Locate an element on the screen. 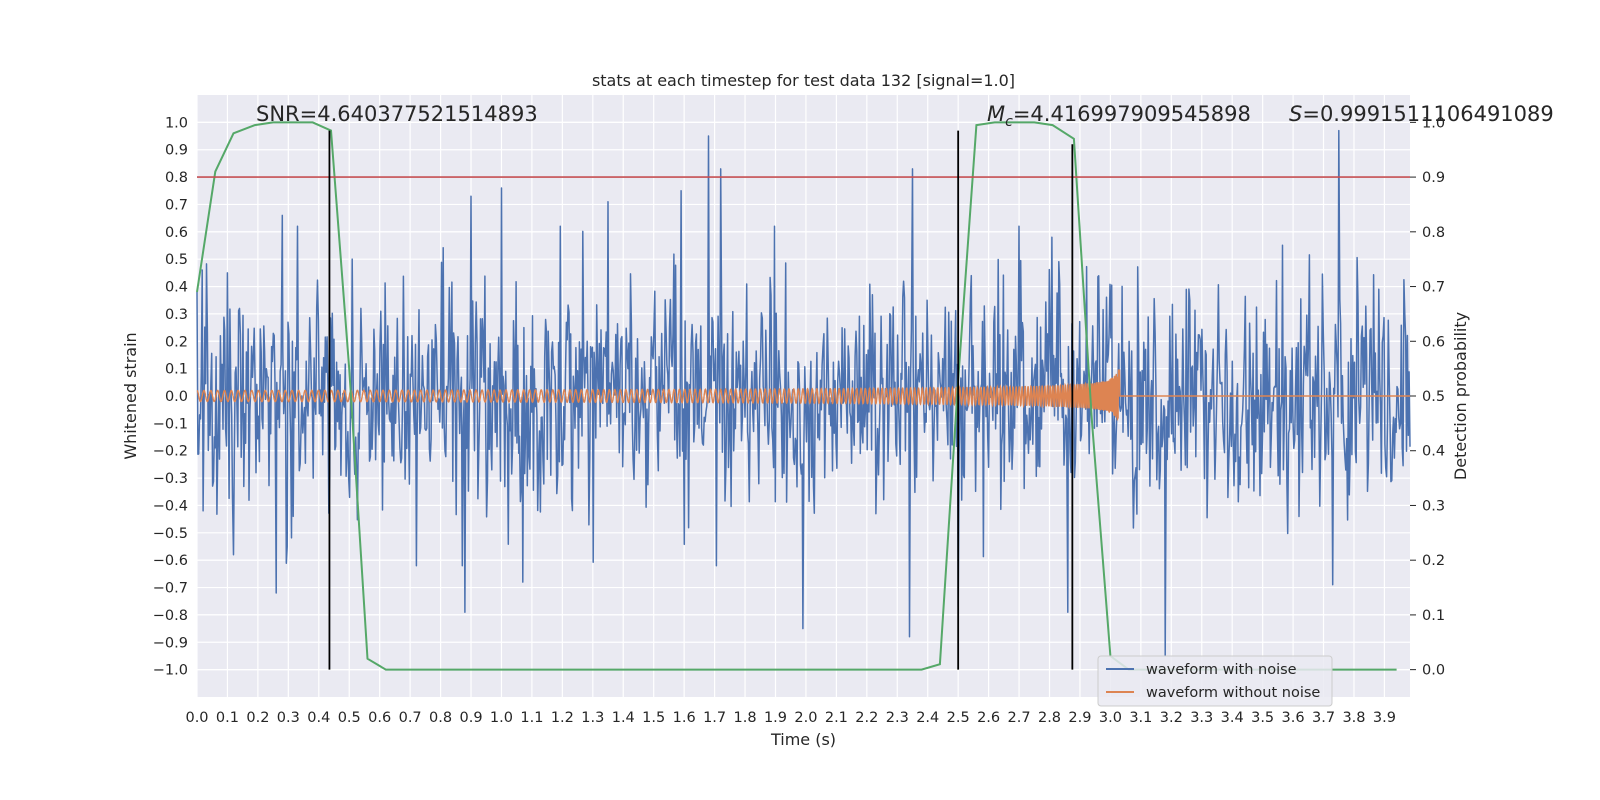  annotation-s: S=0.9991511106491089 is located at coordinates (1421, 114).